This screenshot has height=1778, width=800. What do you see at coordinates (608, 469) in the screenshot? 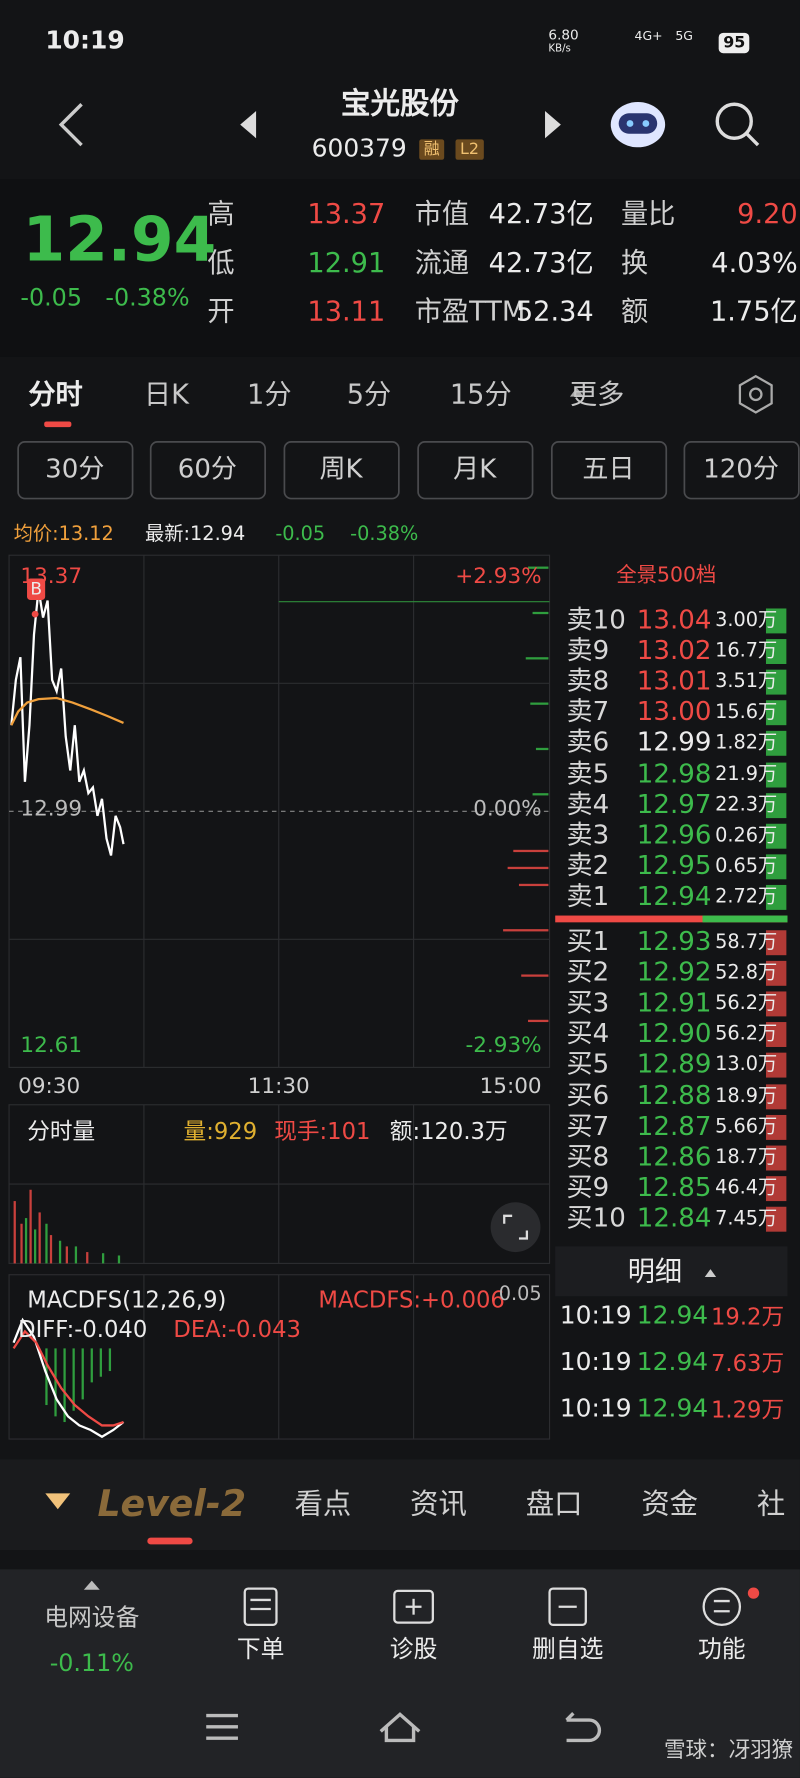
I see `period-subtab: 五日` at bounding box center [608, 469].